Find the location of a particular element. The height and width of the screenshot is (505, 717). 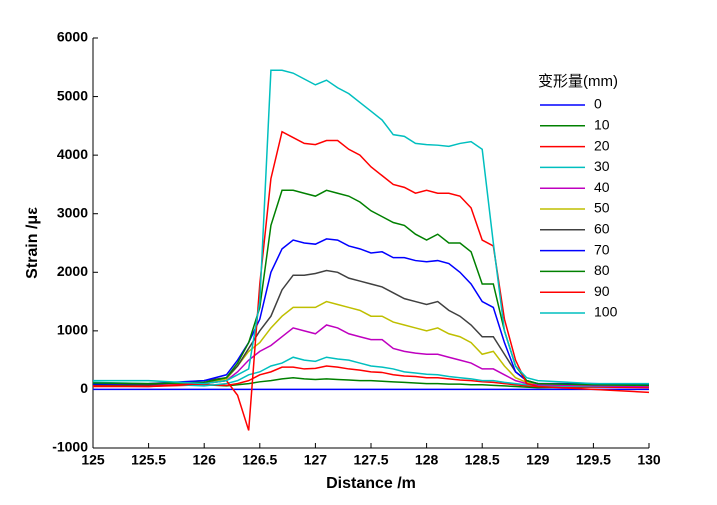

legend-label: 100 is located at coordinates (606, 312).